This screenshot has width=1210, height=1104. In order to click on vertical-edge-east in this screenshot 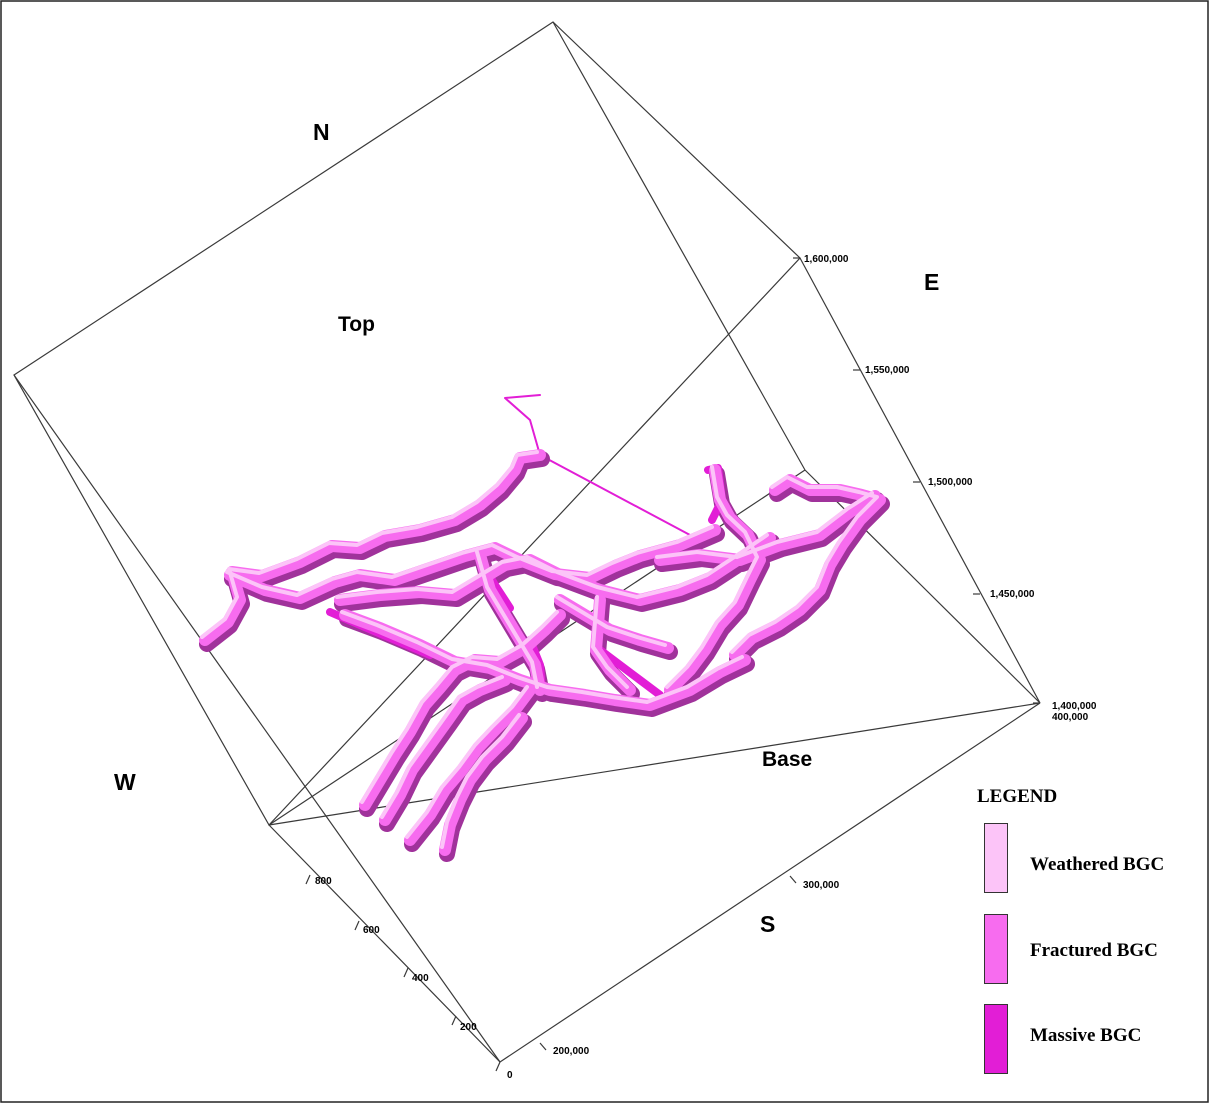, I will do `click(920, 480)`.